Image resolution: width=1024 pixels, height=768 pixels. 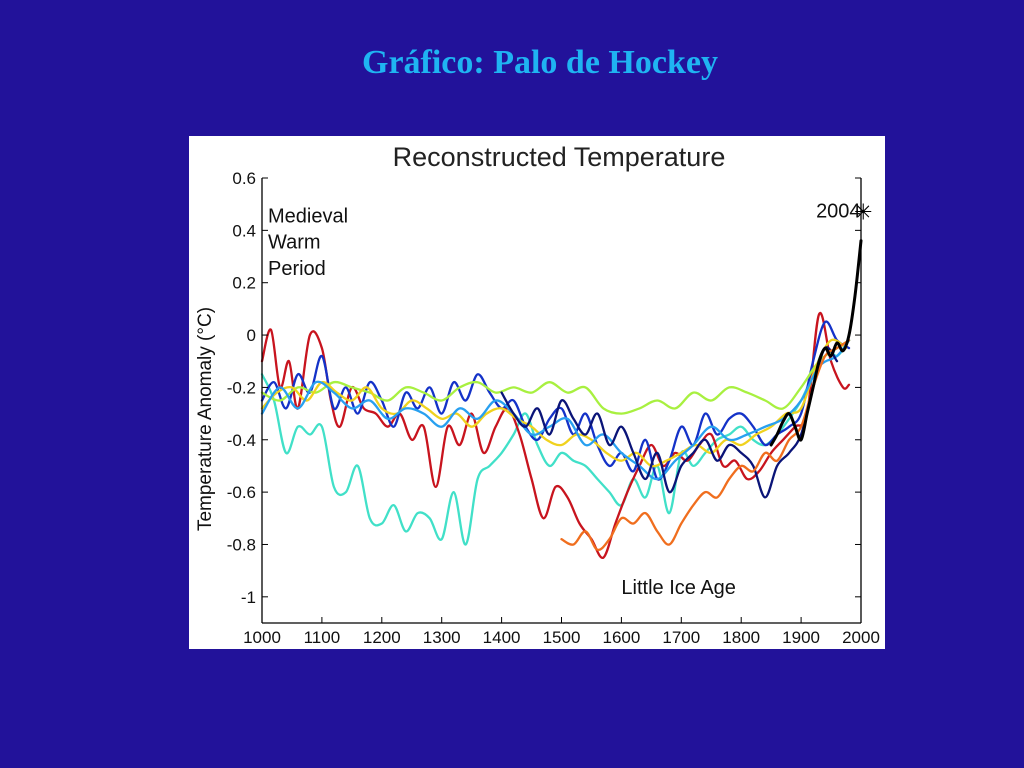 I want to click on y-tick-label: -0.6, so click(x=241, y=492).